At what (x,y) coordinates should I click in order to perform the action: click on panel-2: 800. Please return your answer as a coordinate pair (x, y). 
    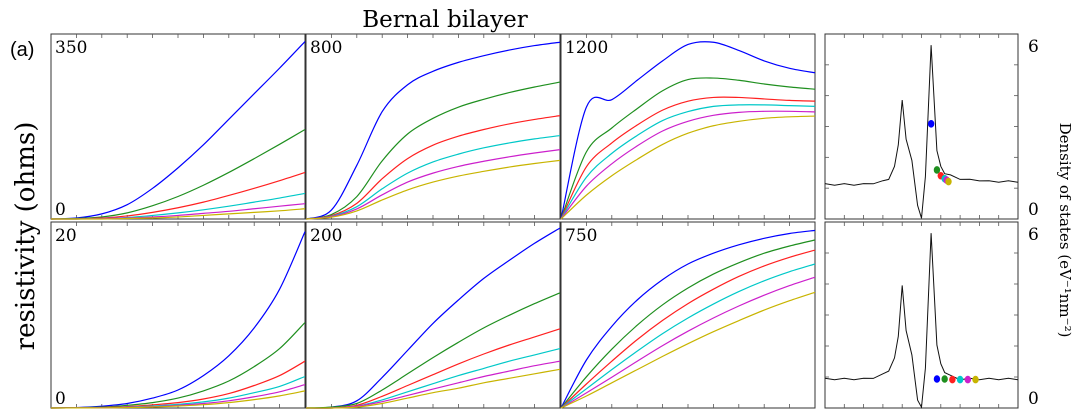
    Looking at the image, I should click on (433, 126).